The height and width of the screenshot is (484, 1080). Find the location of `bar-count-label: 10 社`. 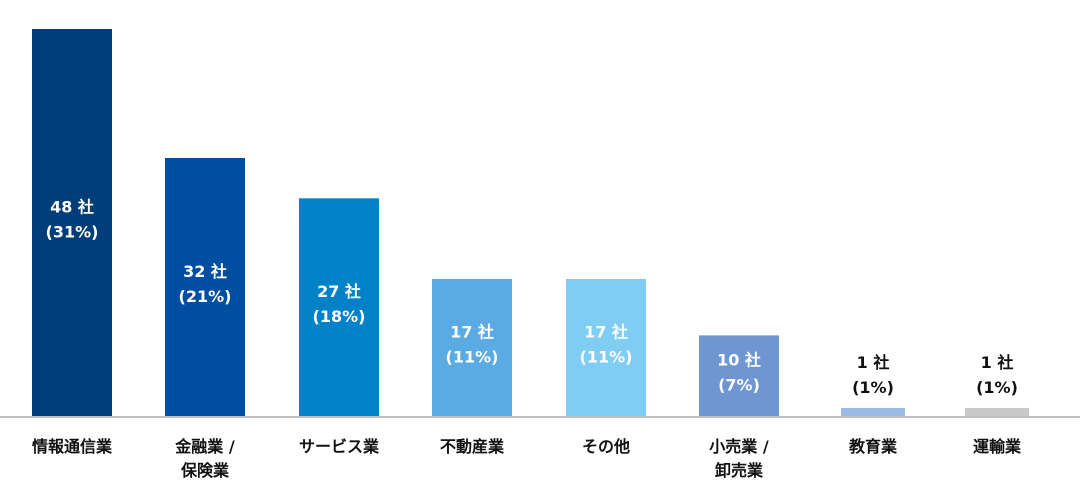

bar-count-label: 10 社 is located at coordinates (739, 360).